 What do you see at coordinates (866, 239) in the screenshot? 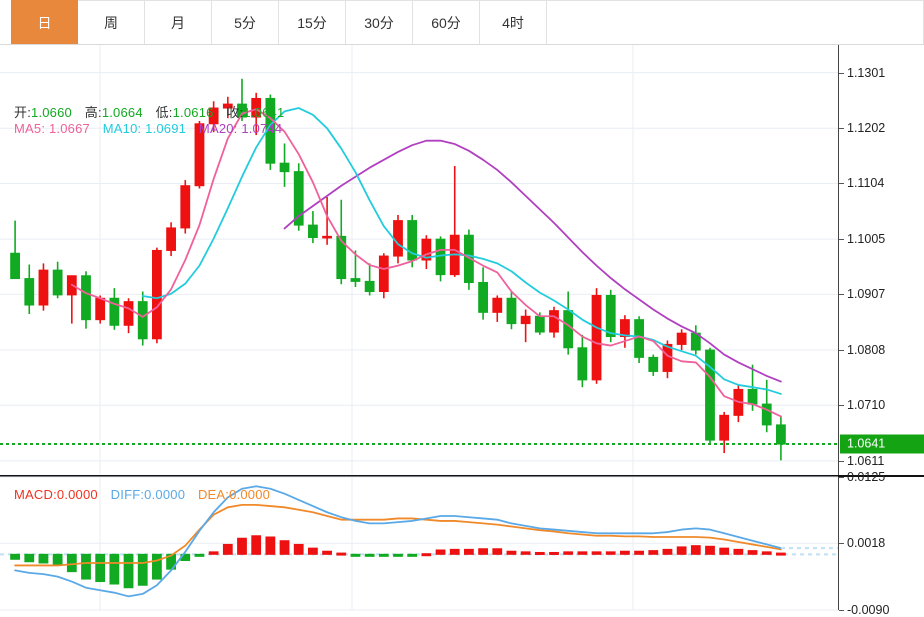
I see `price-tick-label: 1.1005` at bounding box center [866, 239].